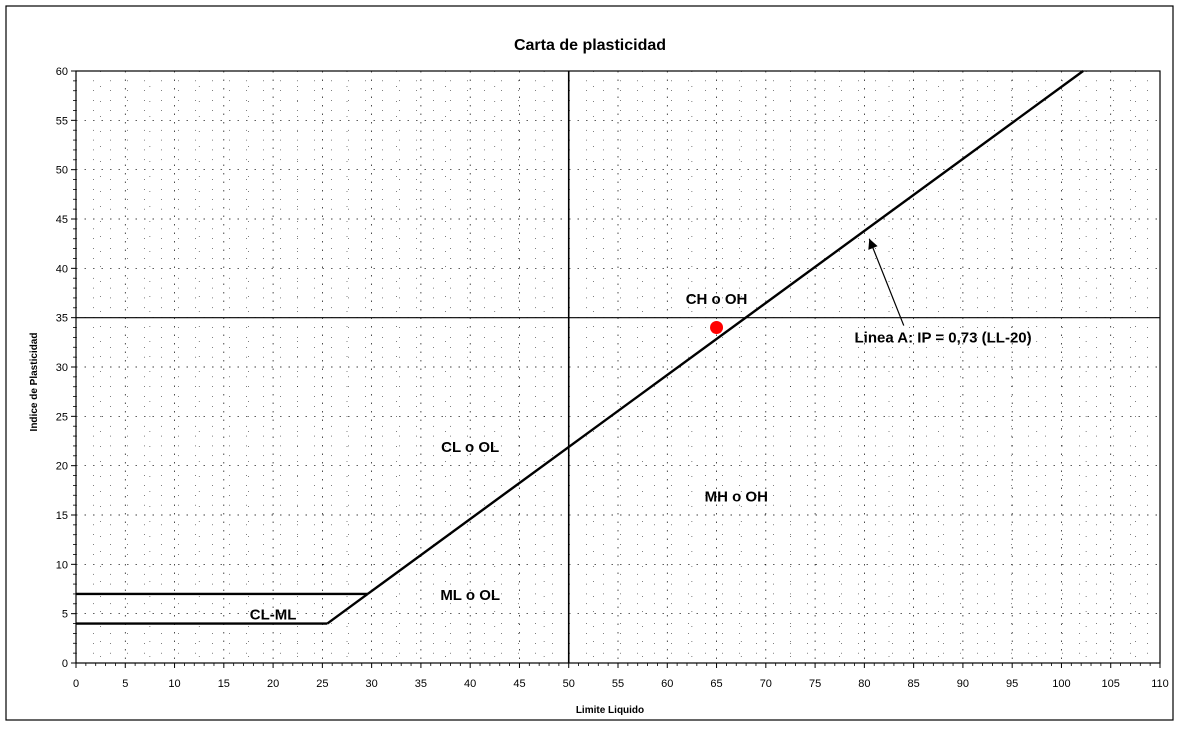 The image size is (1179, 731). Describe the element at coordinates (717, 299) in the screenshot. I see `region-label: CH o OH` at that location.